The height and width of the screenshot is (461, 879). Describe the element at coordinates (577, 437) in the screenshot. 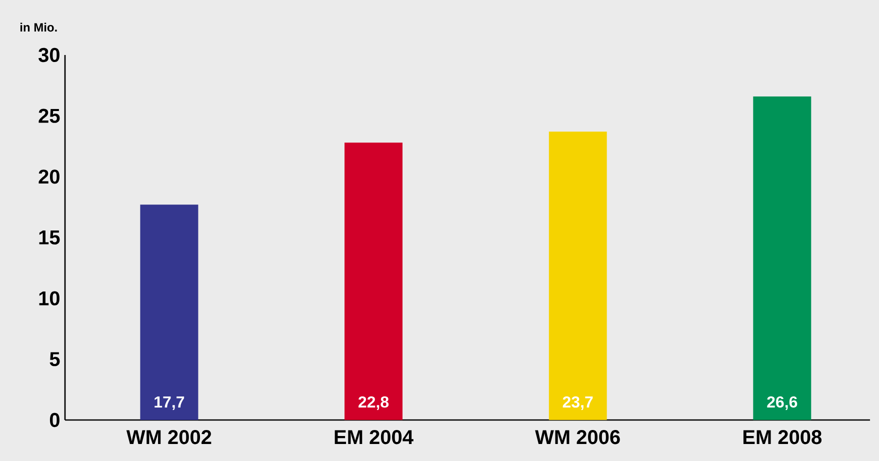

I see `x-tick-label: WM 2006` at that location.